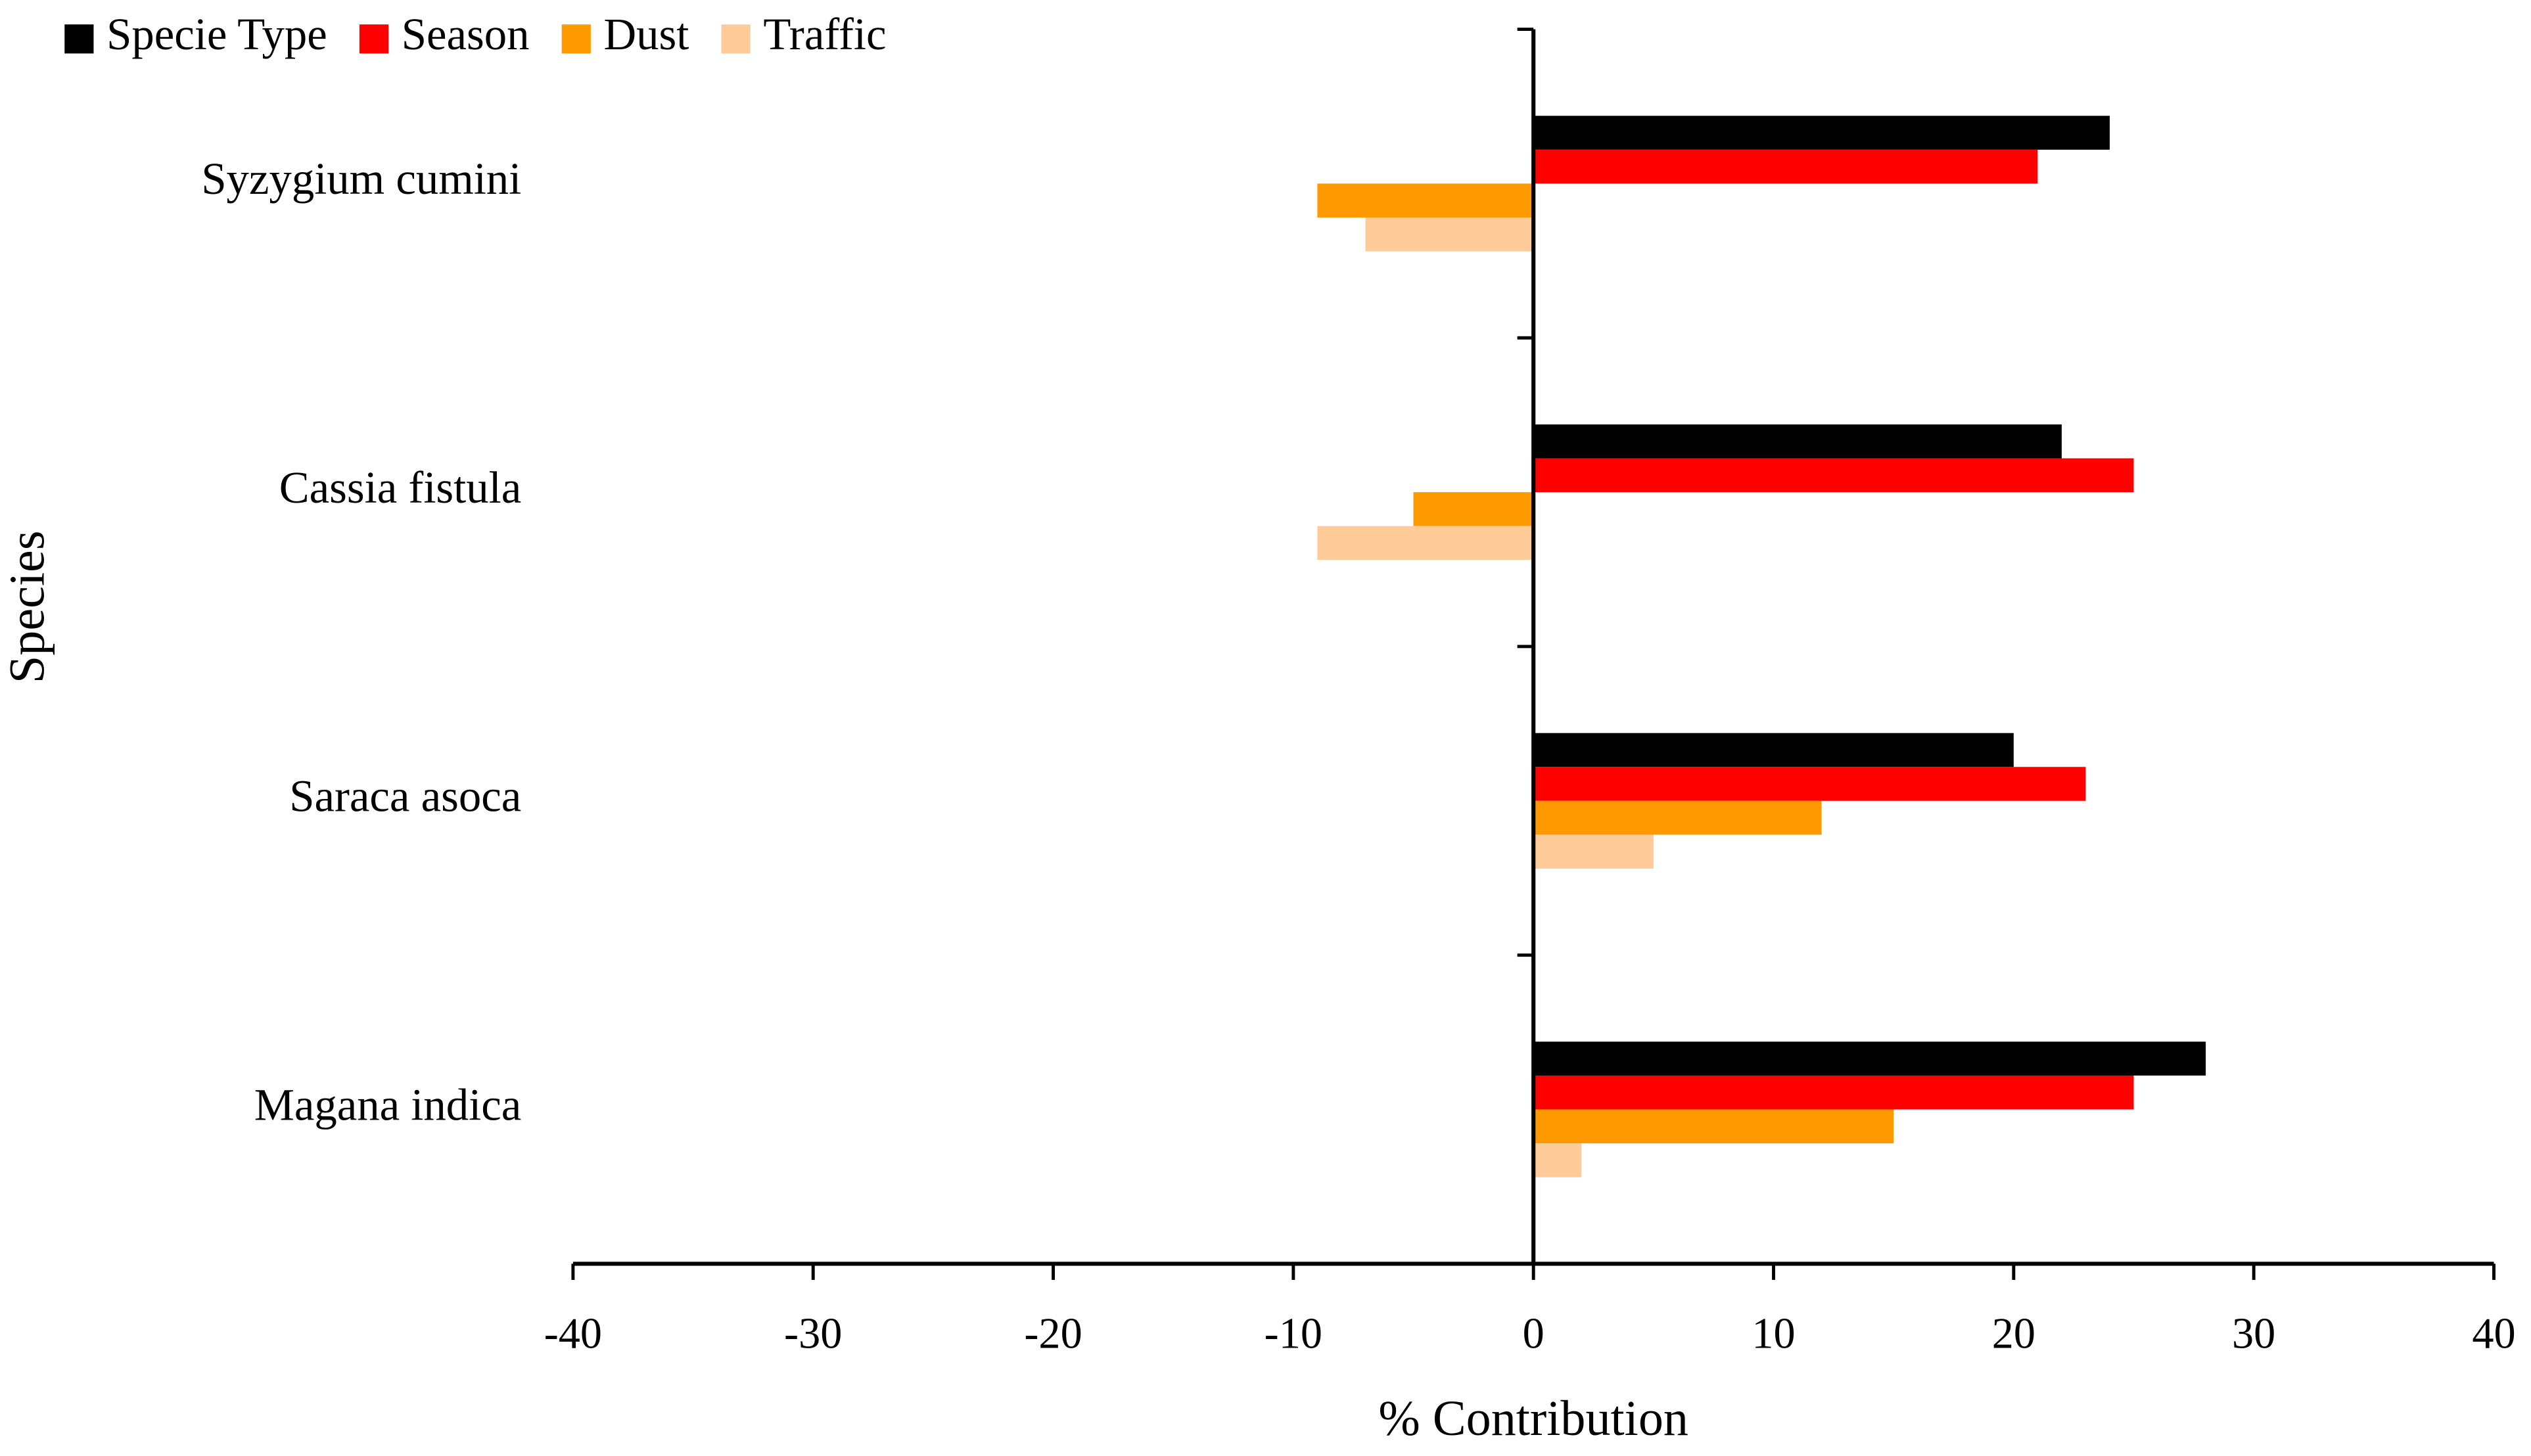 Image resolution: width=2531 pixels, height=1456 pixels. I want to click on x-tick-label: 20, so click(2013, 1334).